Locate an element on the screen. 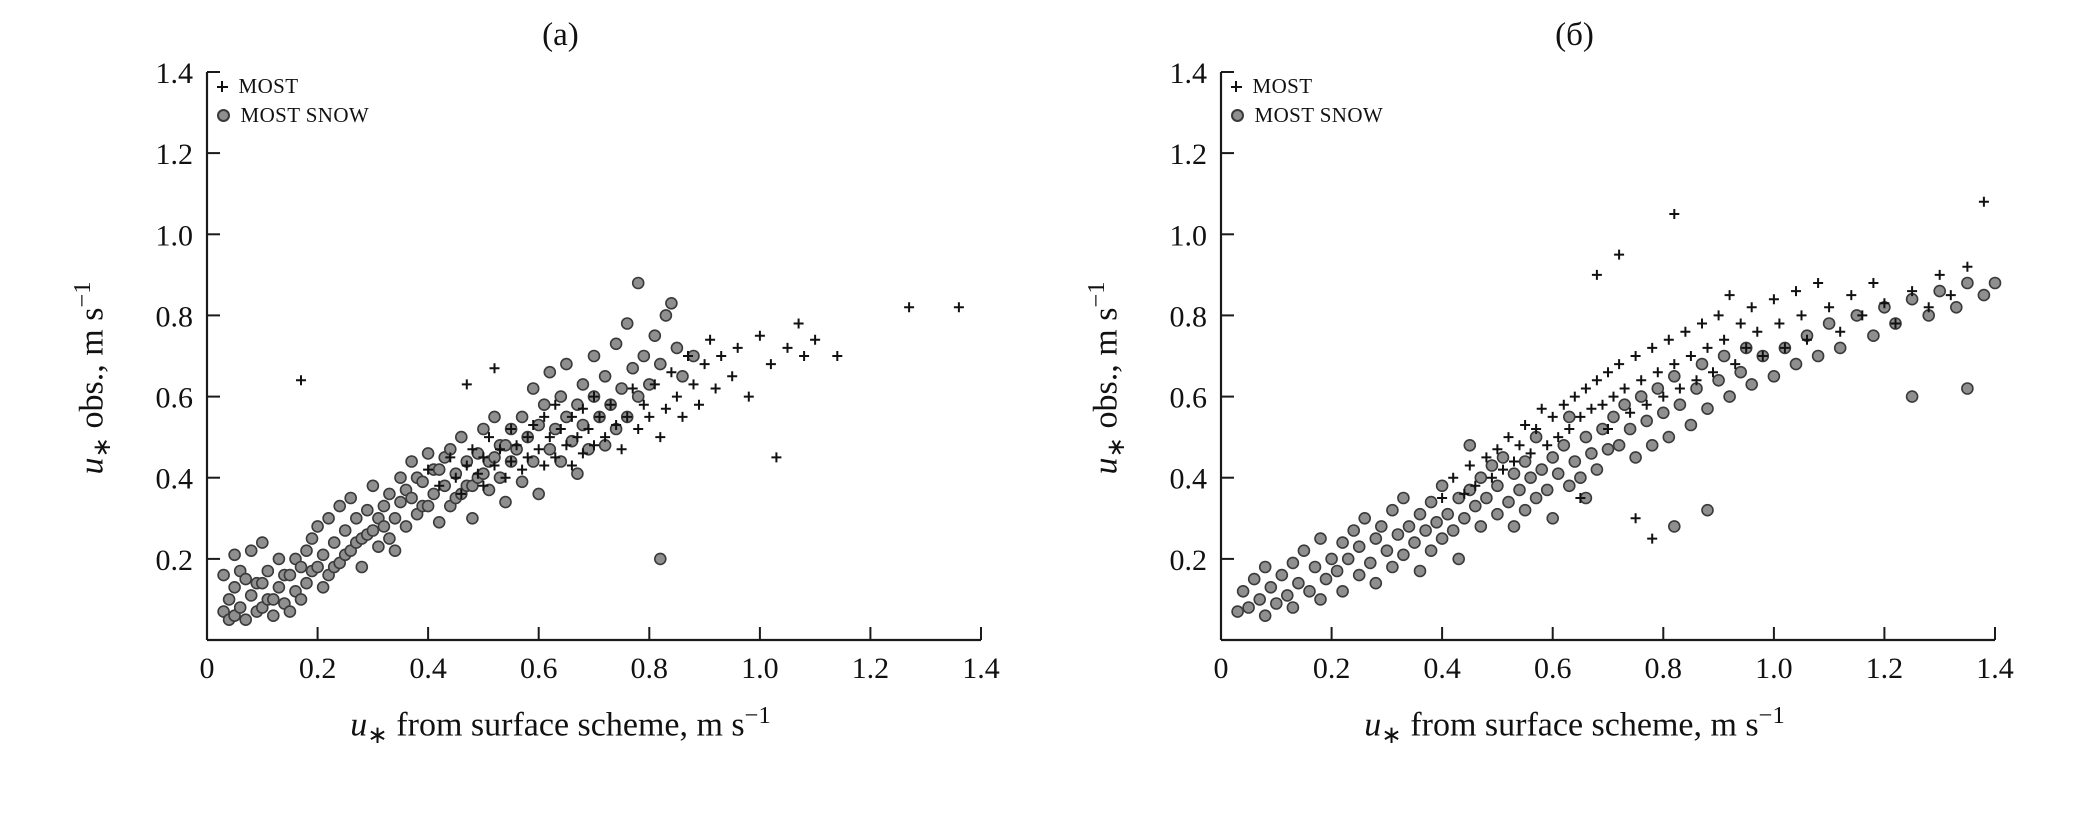 This screenshot has height=815, width=2079. panel-b-legend: MOST MOST SNOW is located at coordinates (1307, 101).